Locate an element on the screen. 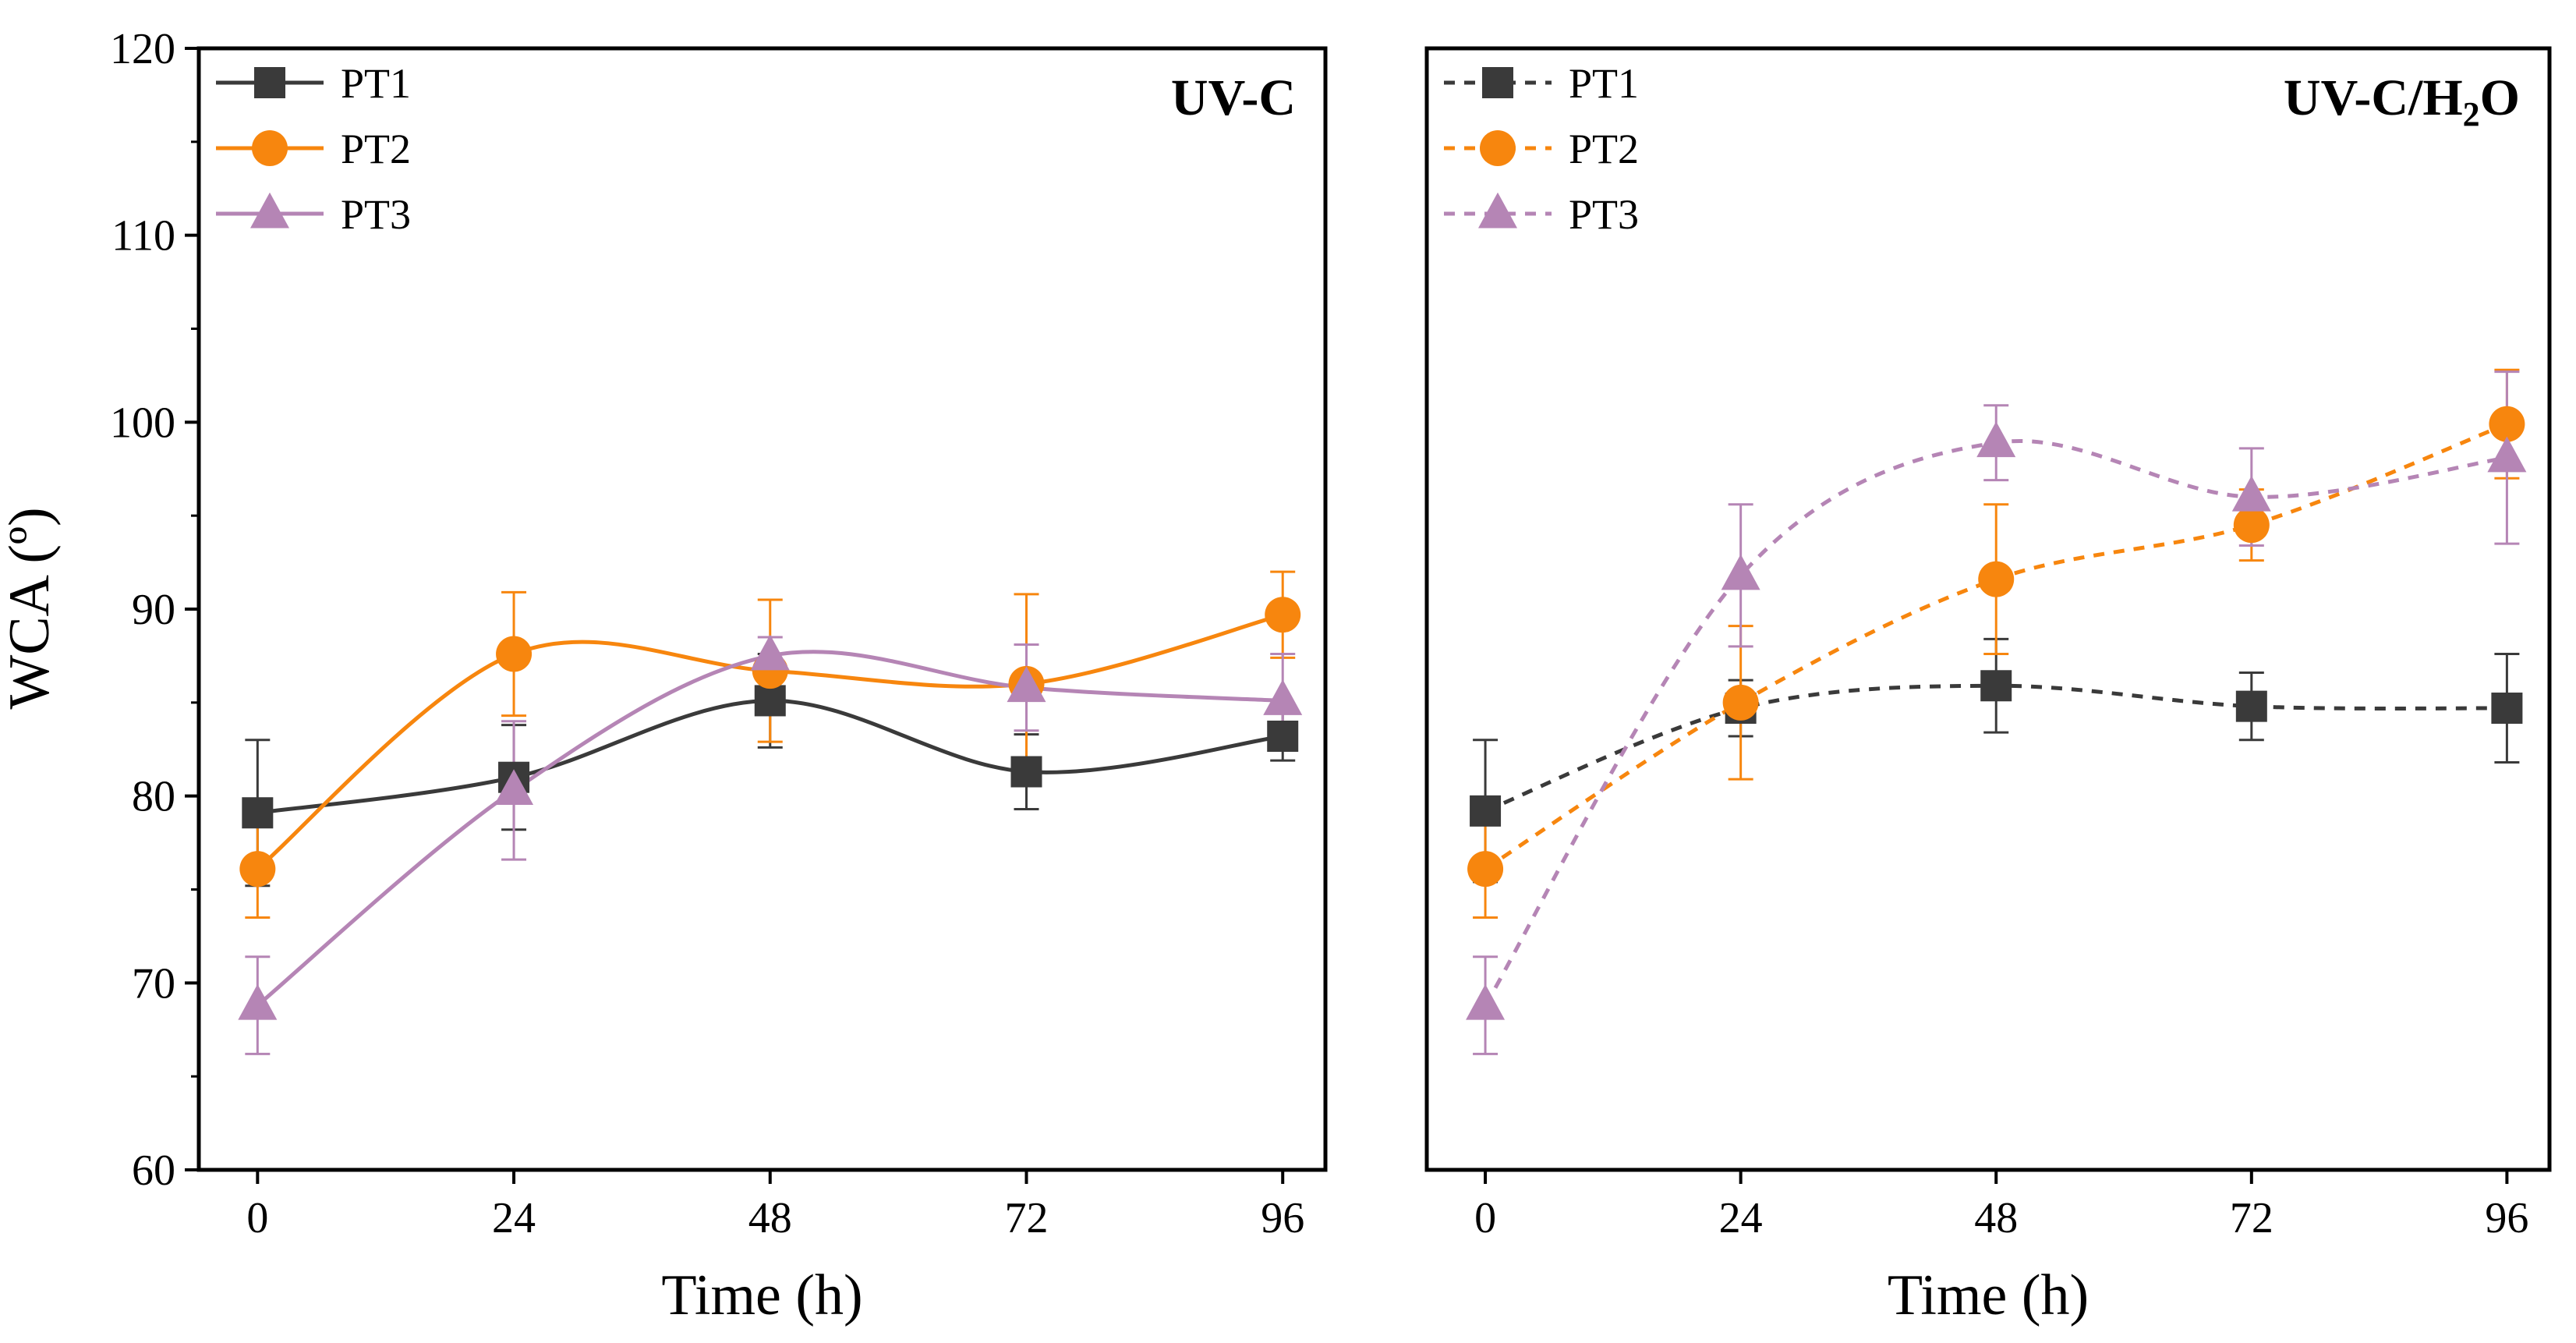 The height and width of the screenshot is (1343, 2576). panel-uvc-title-main: UV-C is located at coordinates (1233, 97).